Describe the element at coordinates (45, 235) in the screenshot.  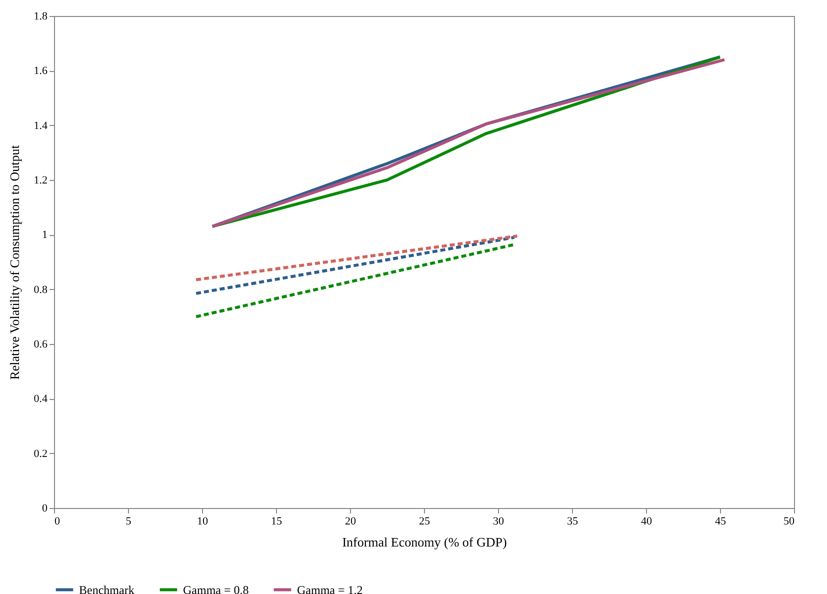
I see `y-tick-label: 1` at that location.